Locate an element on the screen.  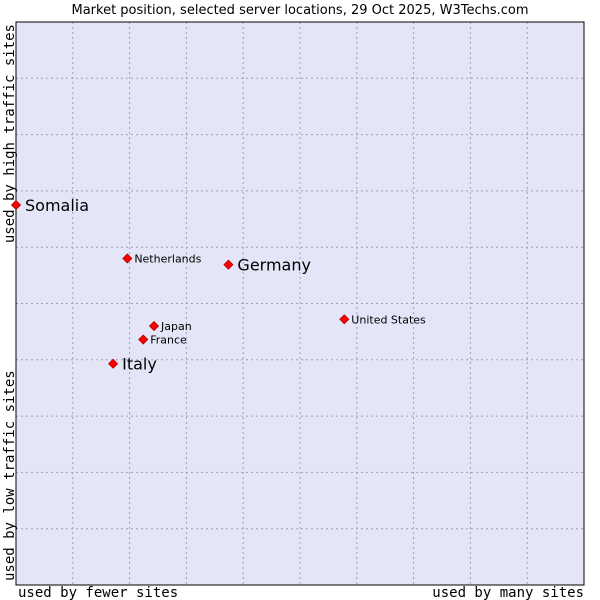
point-marker-italy is located at coordinates (113, 363).